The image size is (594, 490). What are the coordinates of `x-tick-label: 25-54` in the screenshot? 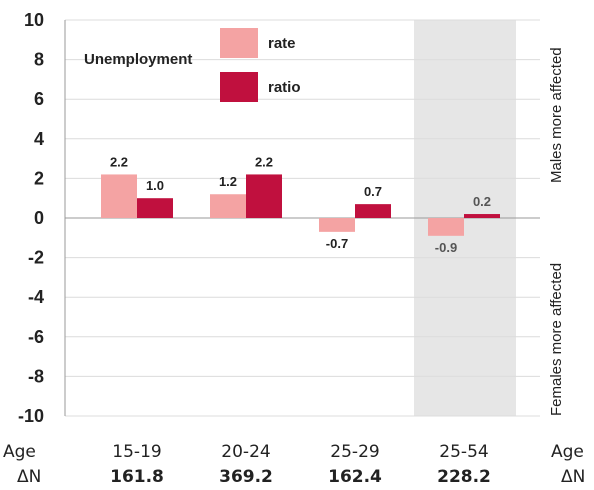 It's located at (463, 452).